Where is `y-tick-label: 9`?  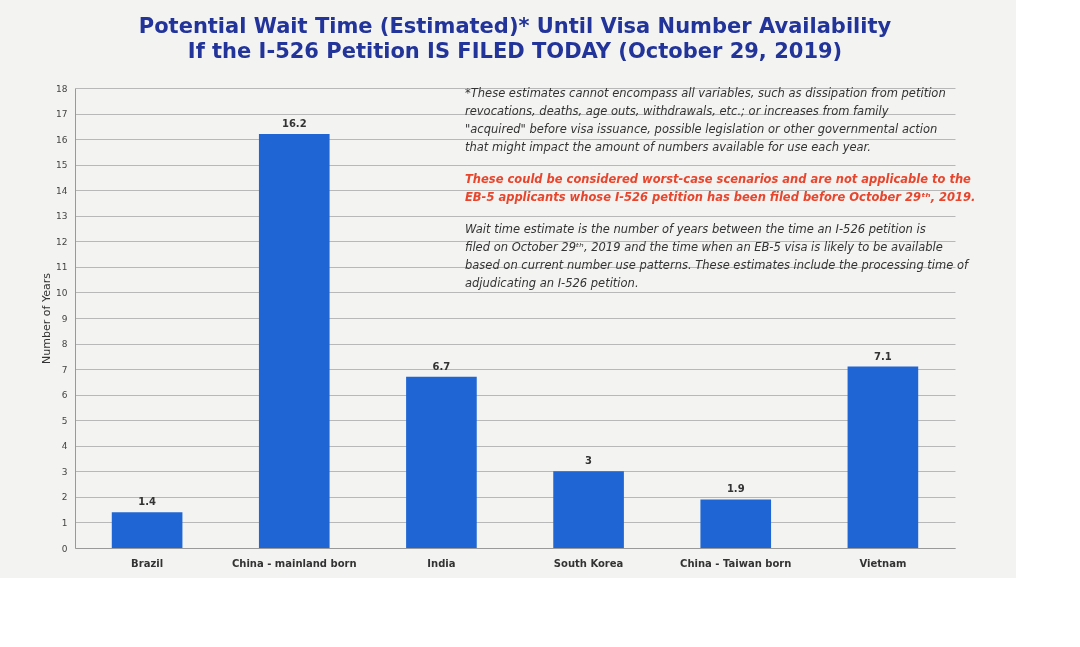 y-tick-label: 9 is located at coordinates (64, 318).